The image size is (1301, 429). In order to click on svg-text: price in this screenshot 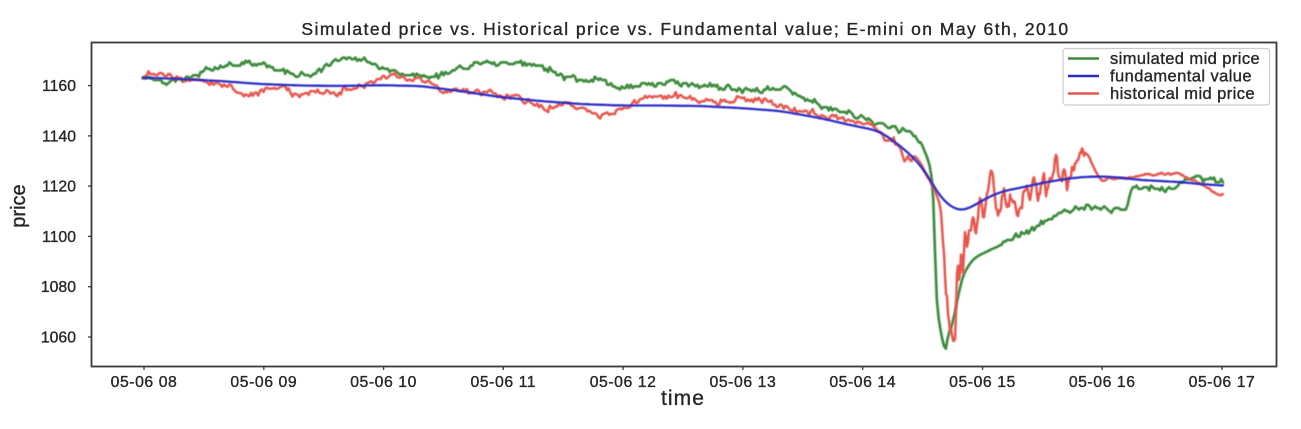, I will do `click(19, 205)`.